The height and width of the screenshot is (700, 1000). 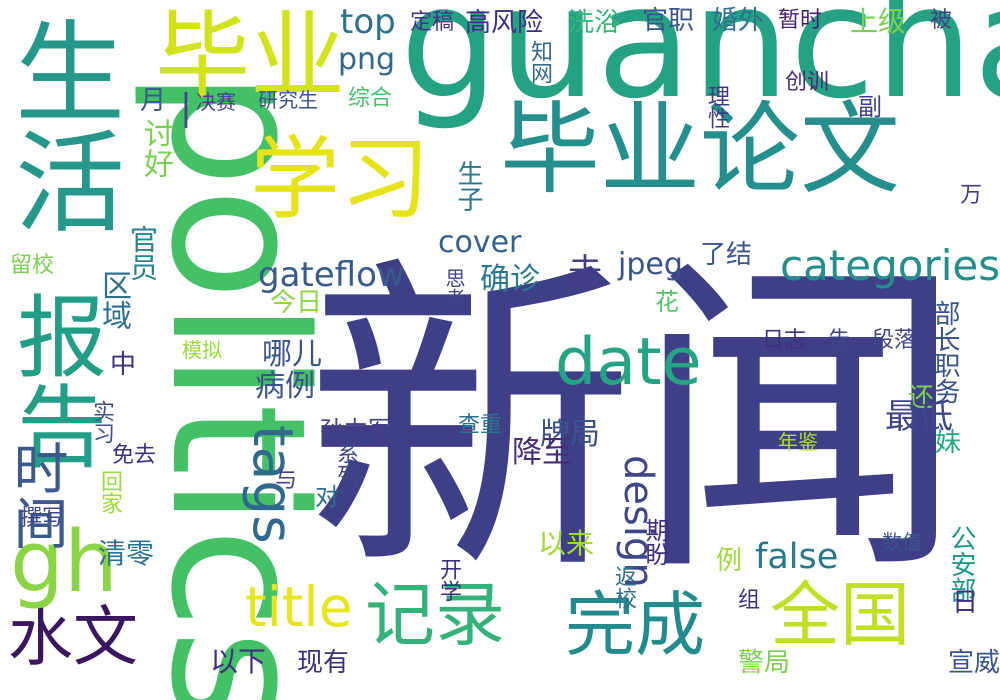 What do you see at coordinates (42, 518) in the screenshot?
I see `word-cloud-word: 撰写` at bounding box center [42, 518].